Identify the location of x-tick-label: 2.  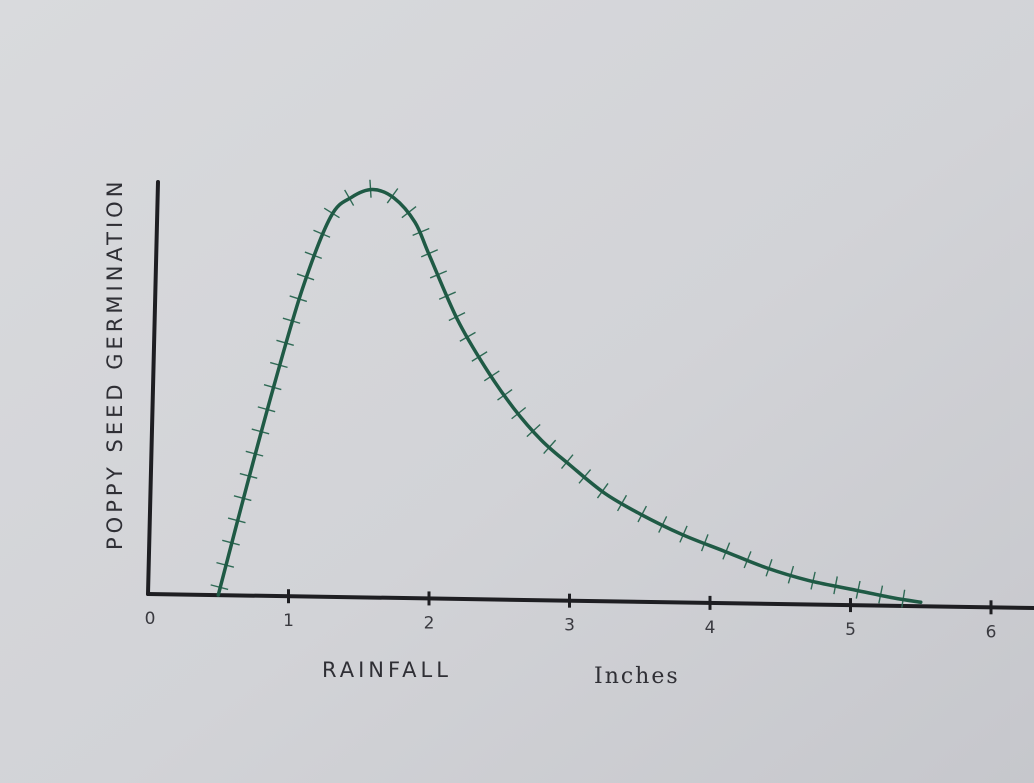
(429, 623).